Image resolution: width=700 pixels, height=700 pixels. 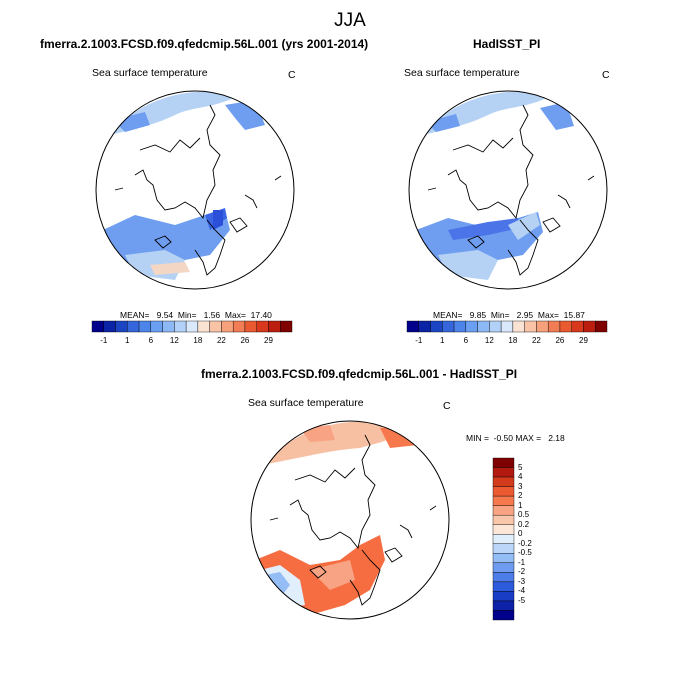 What do you see at coordinates (606, 75) in the screenshot?
I see `right-units-label: C` at bounding box center [606, 75].